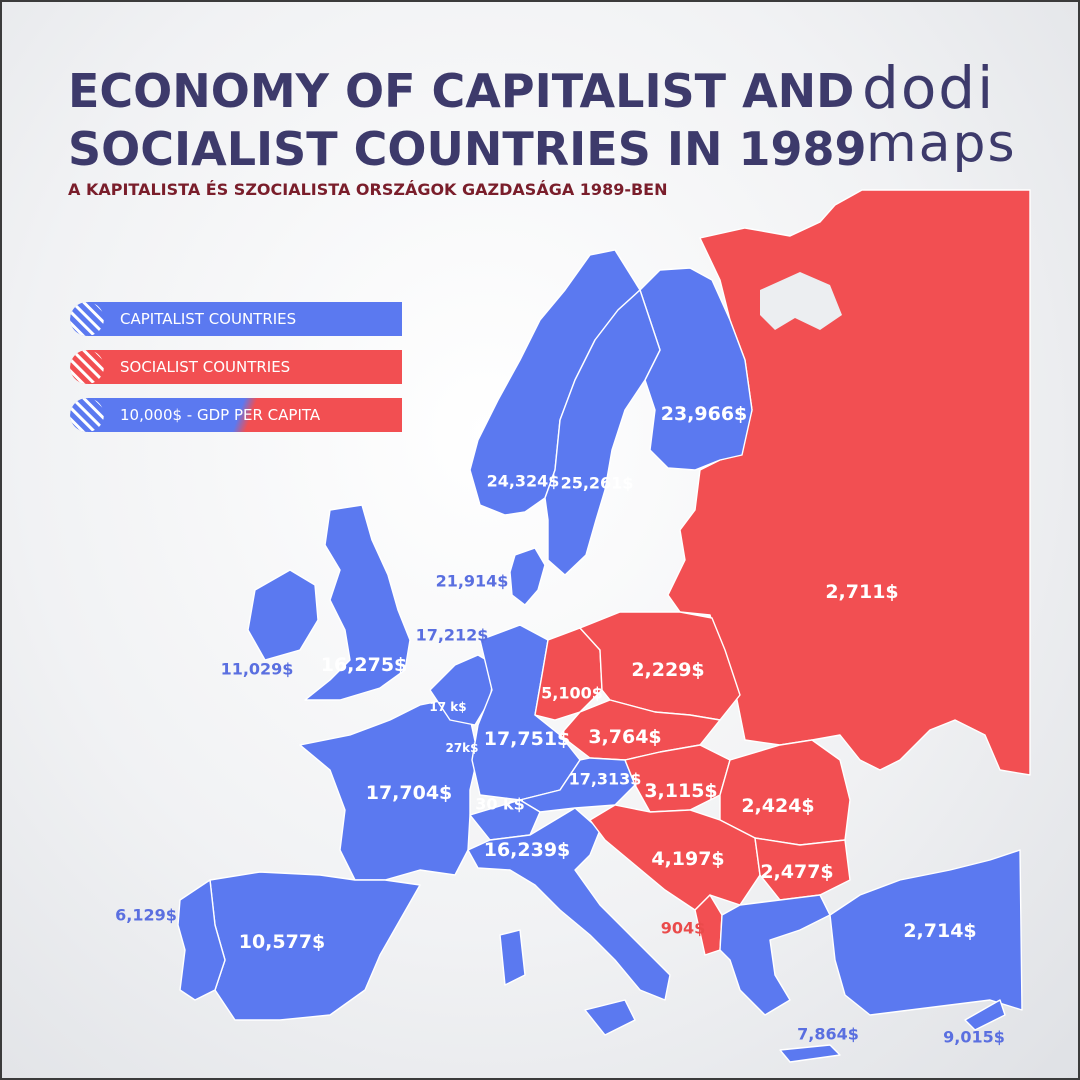 This screenshot has height=1080, width=1080. What do you see at coordinates (523, 481) in the screenshot?
I see `value-norway: 24,324$` at bounding box center [523, 481].